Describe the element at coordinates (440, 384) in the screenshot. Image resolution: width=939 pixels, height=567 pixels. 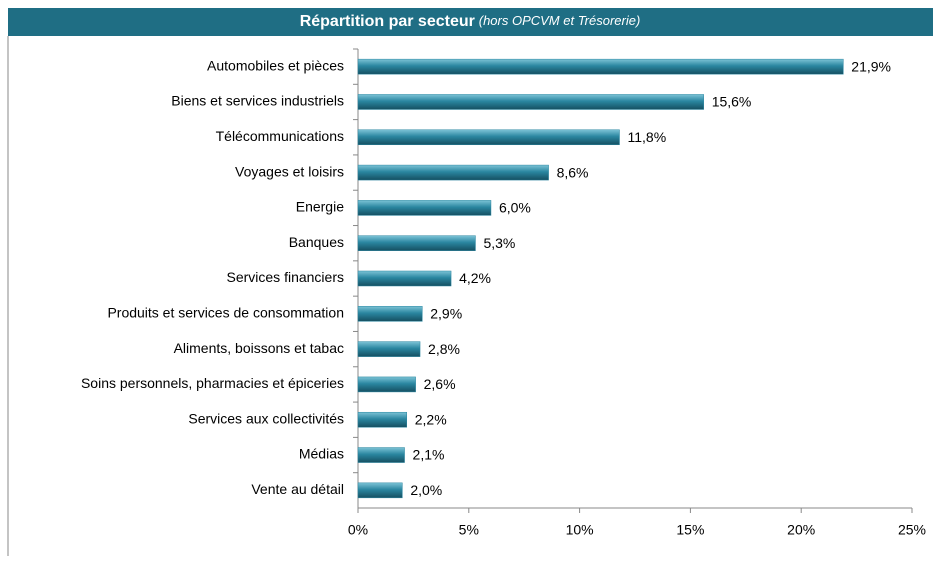
I see `value-label: 2,6%` at that location.